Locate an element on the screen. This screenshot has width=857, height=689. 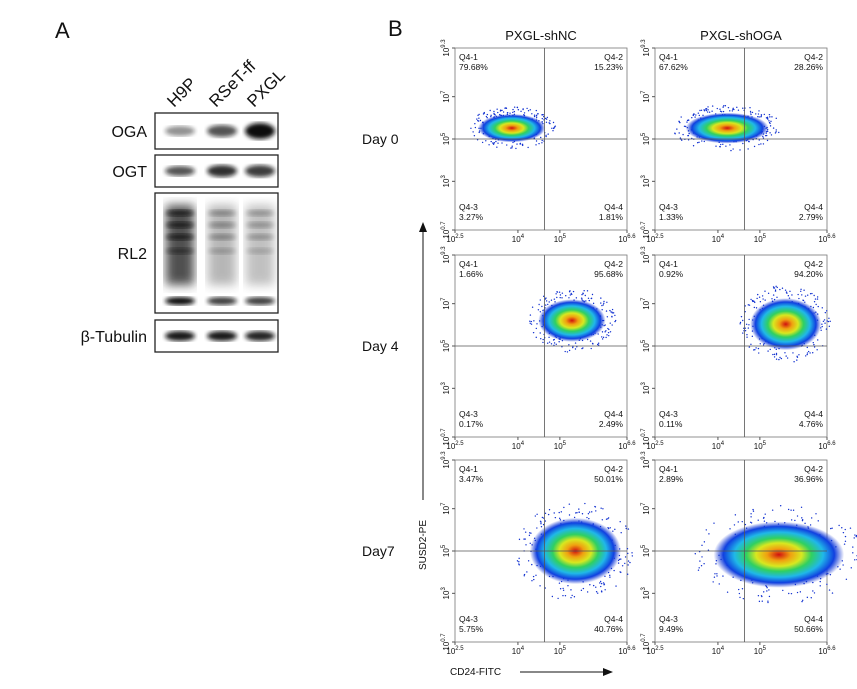
blot-label: OGA is located at coordinates (129, 132).